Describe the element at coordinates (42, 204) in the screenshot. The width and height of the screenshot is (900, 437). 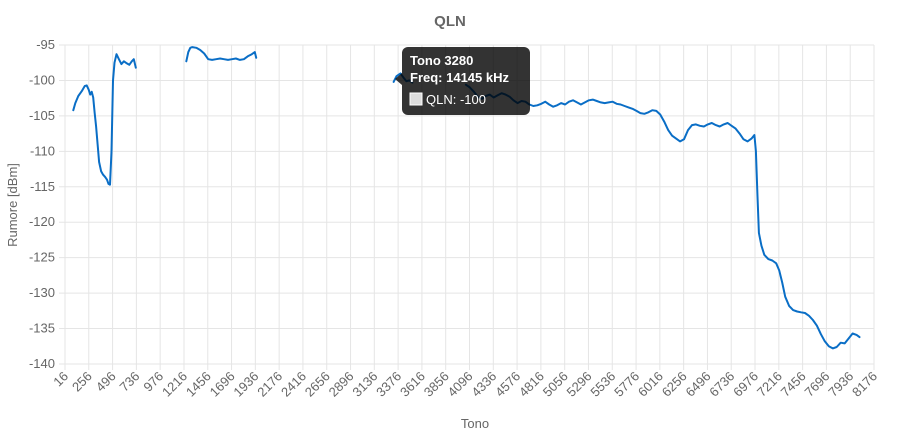
I see `y-axis-ticks: -95 -100 -105 -110 -115 -120 -125 -130 -135 -140` at that location.